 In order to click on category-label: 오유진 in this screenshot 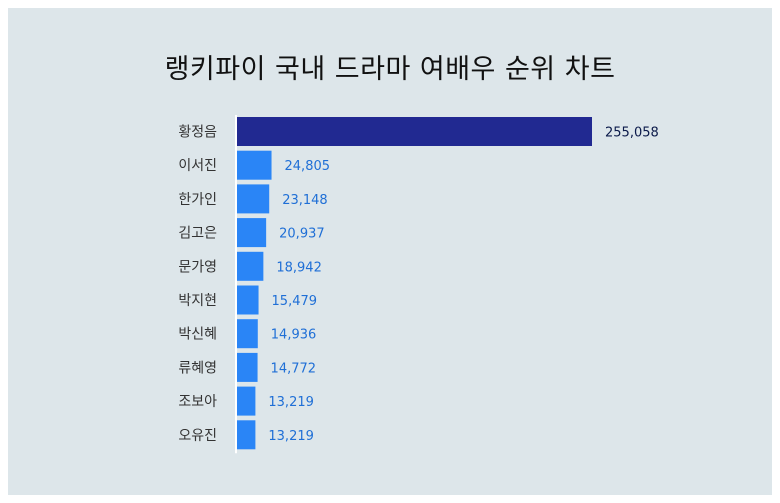, I will do `click(197, 436)`.